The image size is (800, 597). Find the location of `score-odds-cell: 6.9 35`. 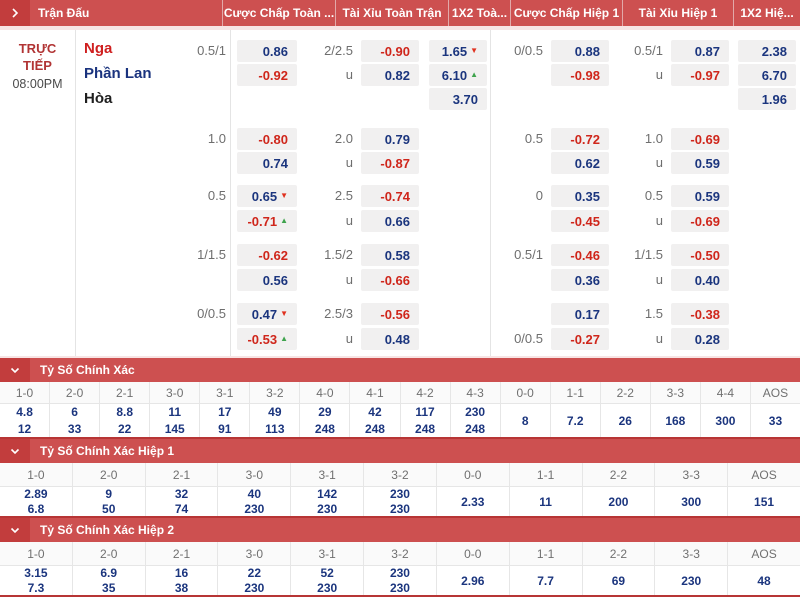

score-odds-cell: 6.9 35 is located at coordinates (109, 580).